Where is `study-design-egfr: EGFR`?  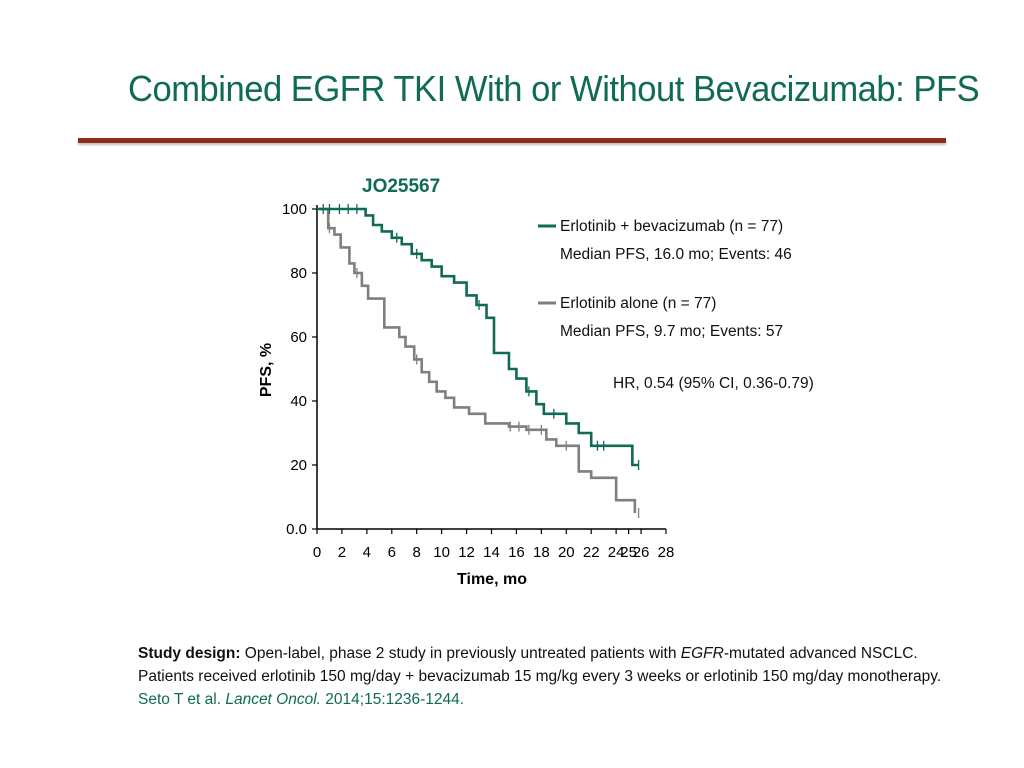 study-design-egfr: EGFR is located at coordinates (702, 653).